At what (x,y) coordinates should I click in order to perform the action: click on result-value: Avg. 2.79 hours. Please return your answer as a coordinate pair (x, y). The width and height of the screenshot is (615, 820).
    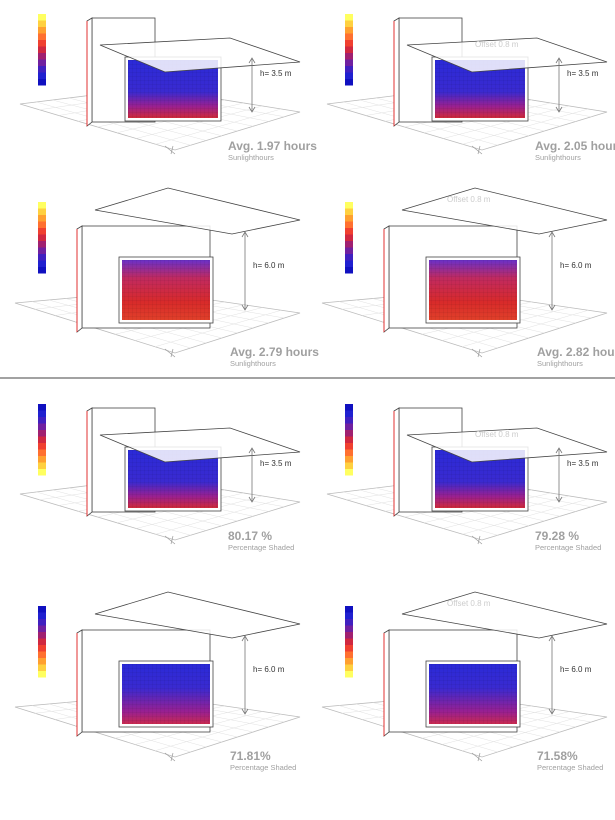
    Looking at the image, I should click on (274, 352).